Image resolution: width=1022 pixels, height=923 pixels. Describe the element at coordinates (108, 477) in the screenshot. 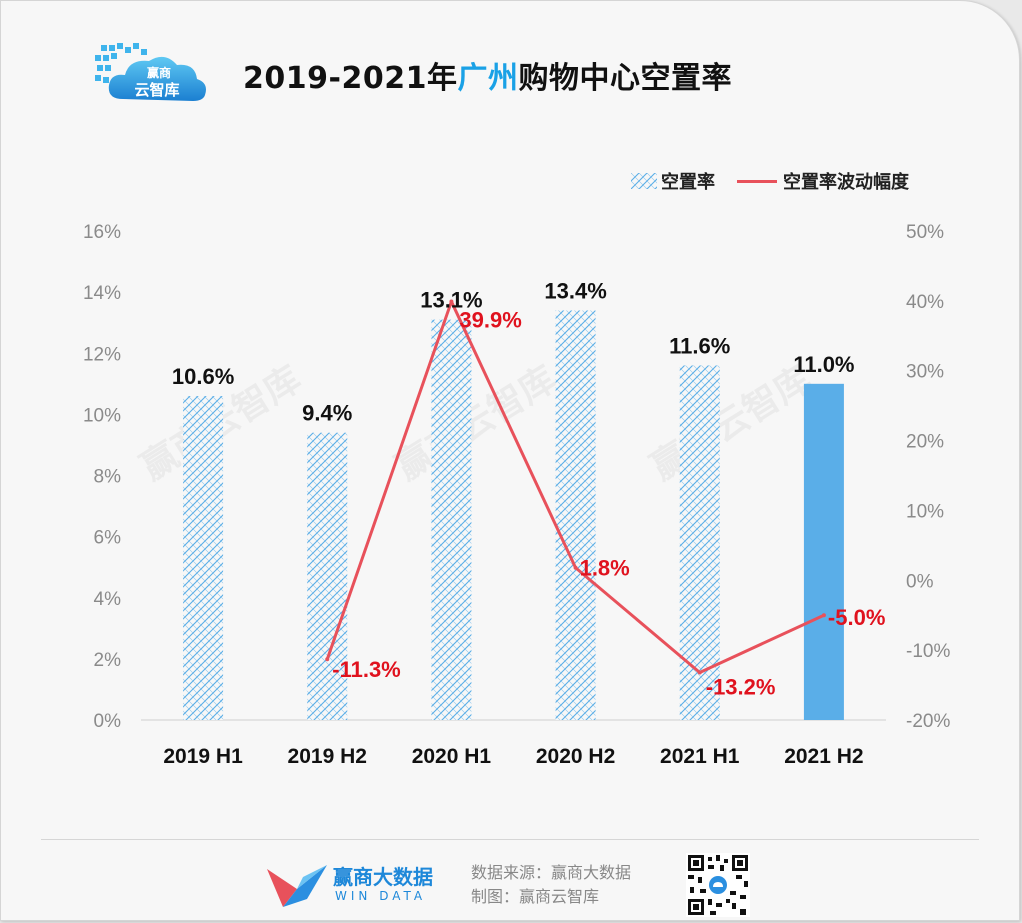

I see `y-left-tick-label: 8%` at that location.